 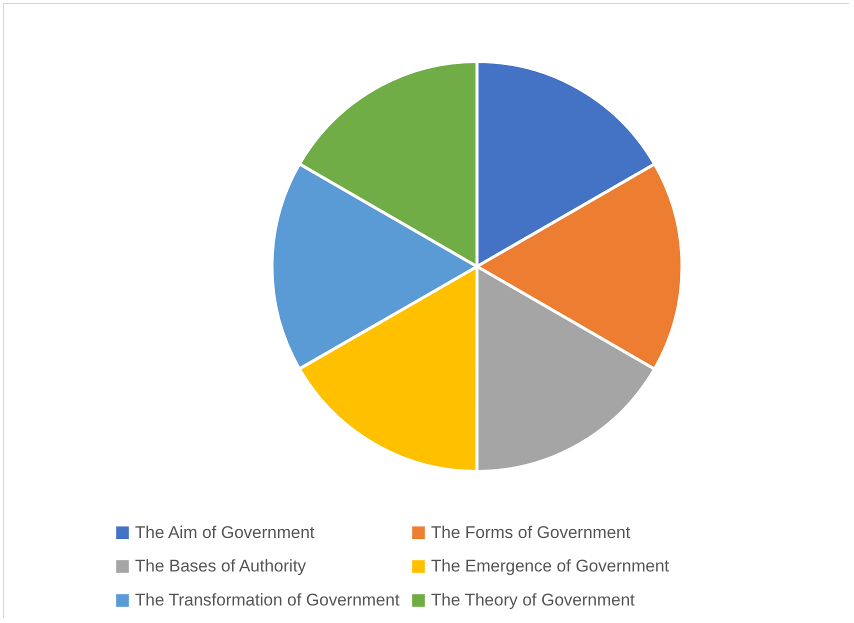 What do you see at coordinates (550, 566) in the screenshot?
I see `legend-label: The Emergence of Government` at bounding box center [550, 566].